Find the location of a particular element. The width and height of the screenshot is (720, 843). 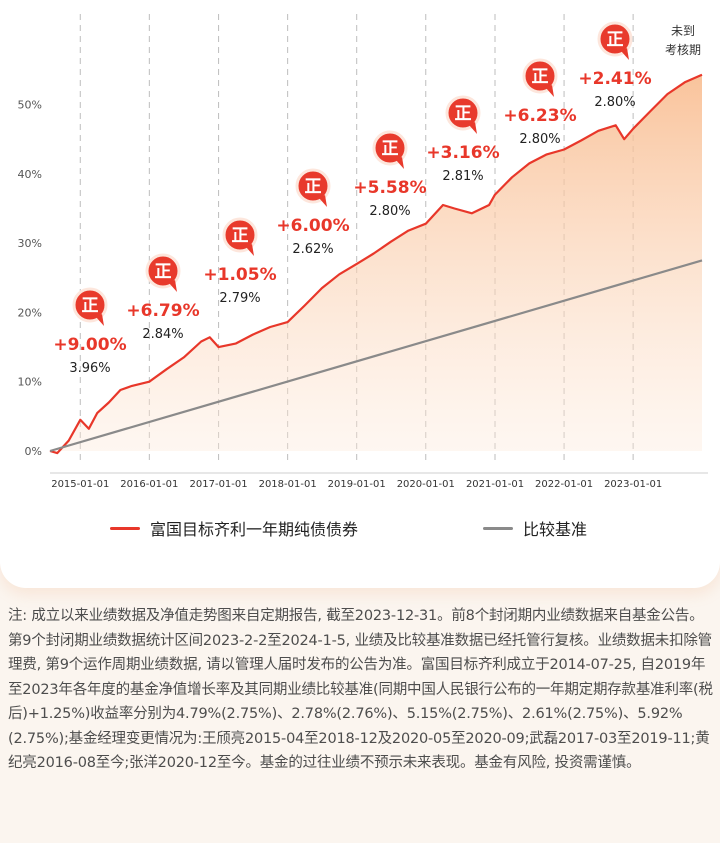

x-tick-label: 2022-01-01 is located at coordinates (564, 484).